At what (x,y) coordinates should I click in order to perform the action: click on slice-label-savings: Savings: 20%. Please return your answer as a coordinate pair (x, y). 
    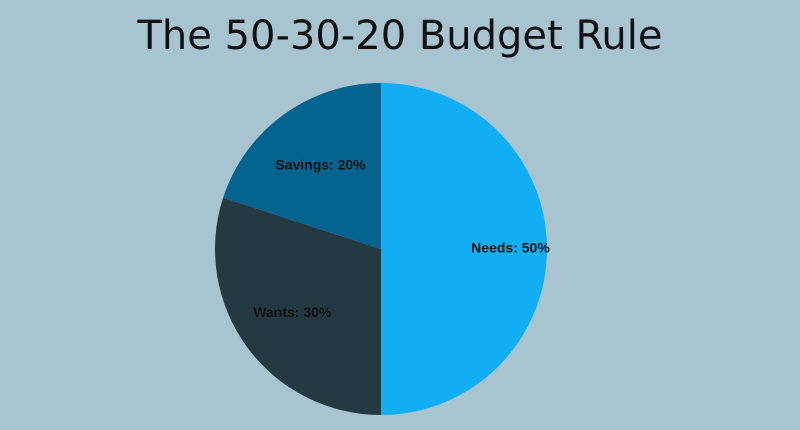
    Looking at the image, I should click on (320, 164).